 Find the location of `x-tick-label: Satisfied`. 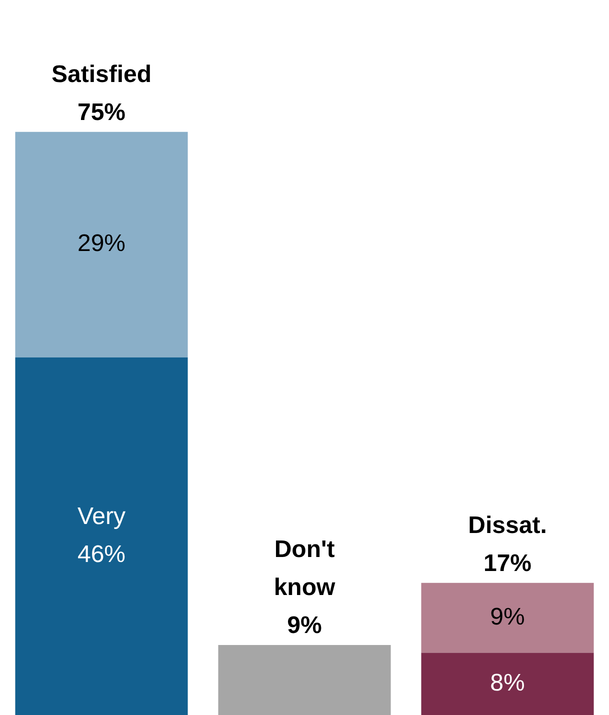

x-tick-label: Satisfied is located at coordinates (101, 74).